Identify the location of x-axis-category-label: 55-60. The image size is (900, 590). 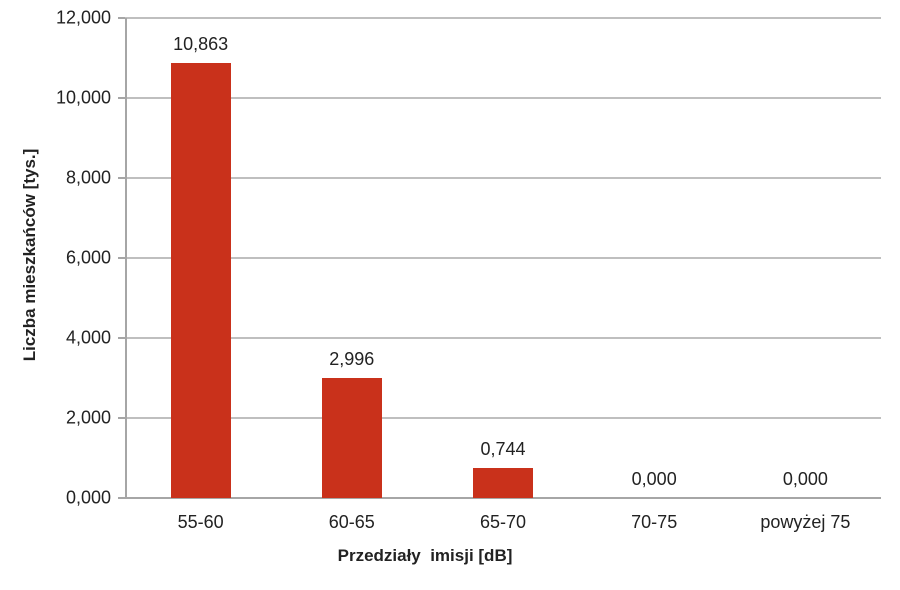
(200, 522).